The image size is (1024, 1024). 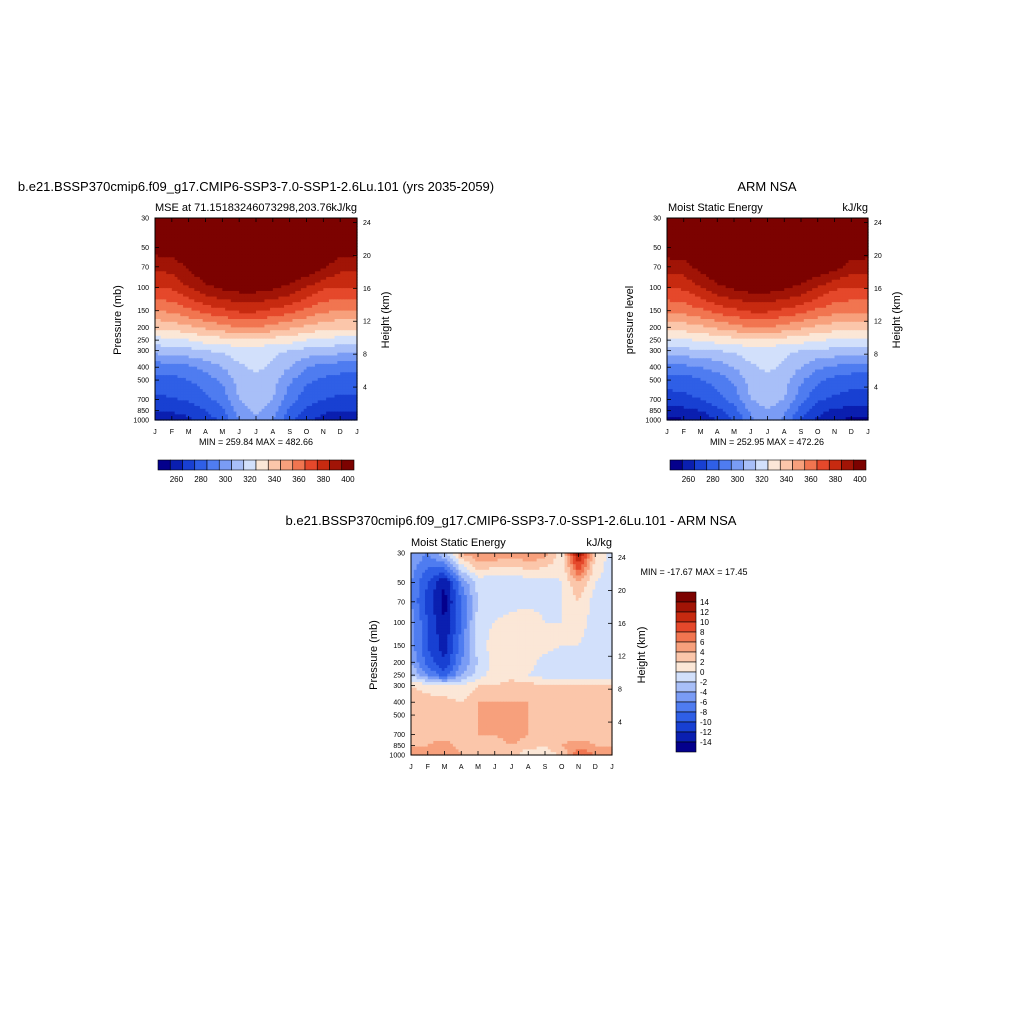 What do you see at coordinates (243, 208) in the screenshot?
I see `model-left-string: MSE at 71.15183246073298,203.76` at bounding box center [243, 208].